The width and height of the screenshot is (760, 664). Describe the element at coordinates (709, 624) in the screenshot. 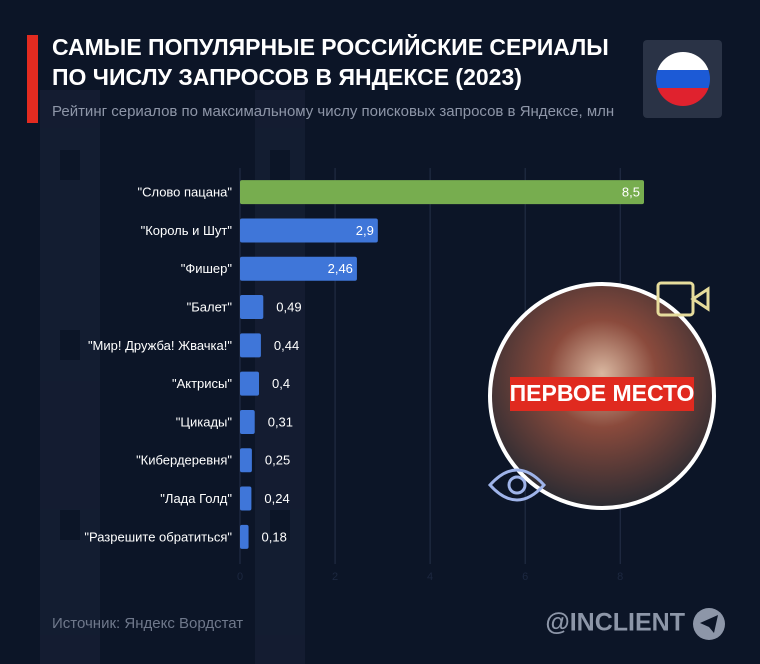

I see `telegram-icon` at that location.